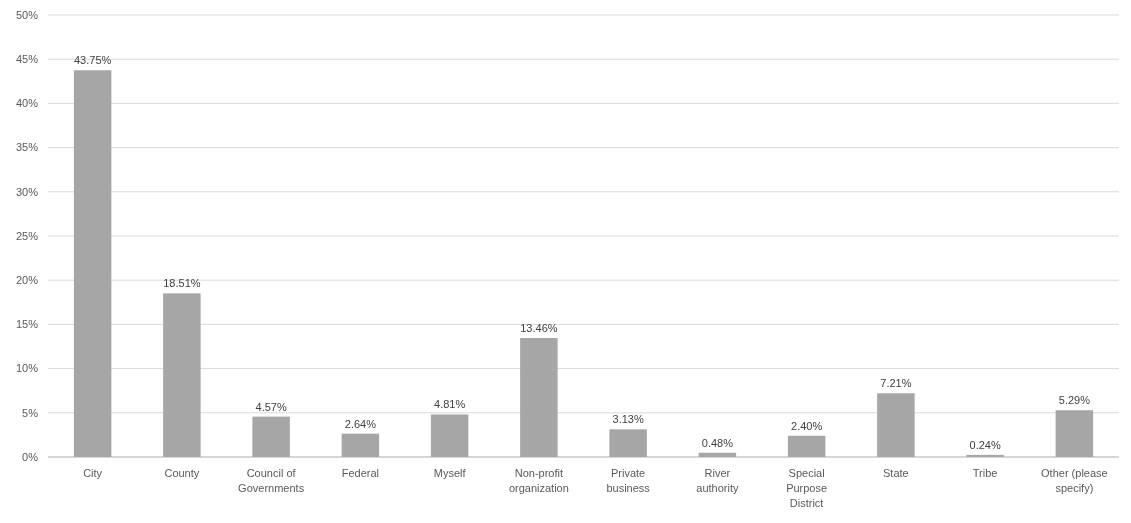 Image resolution: width=1131 pixels, height=523 pixels. Describe the element at coordinates (271, 406) in the screenshot. I see `data-label: 4.57%` at that location.